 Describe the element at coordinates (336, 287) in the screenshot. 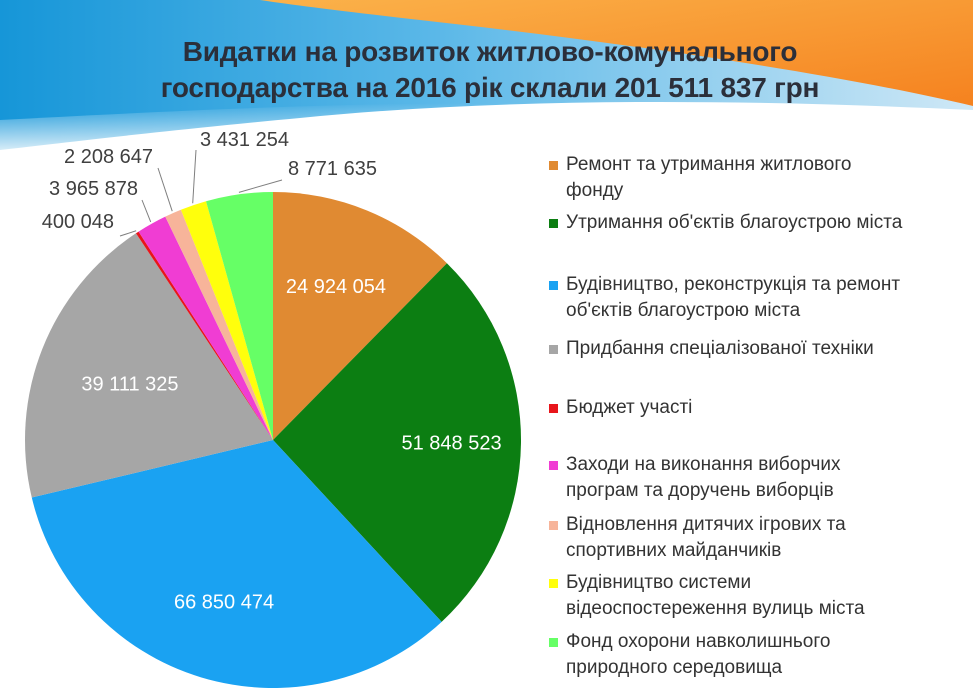

I see `slice-value-label: 24 924 054` at that location.